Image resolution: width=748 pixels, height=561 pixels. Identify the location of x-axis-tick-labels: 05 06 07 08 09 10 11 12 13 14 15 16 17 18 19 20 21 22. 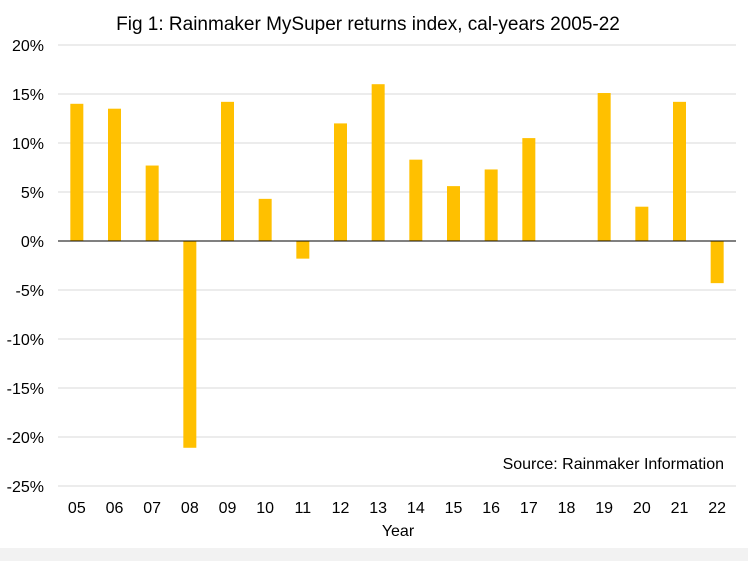
(397, 508).